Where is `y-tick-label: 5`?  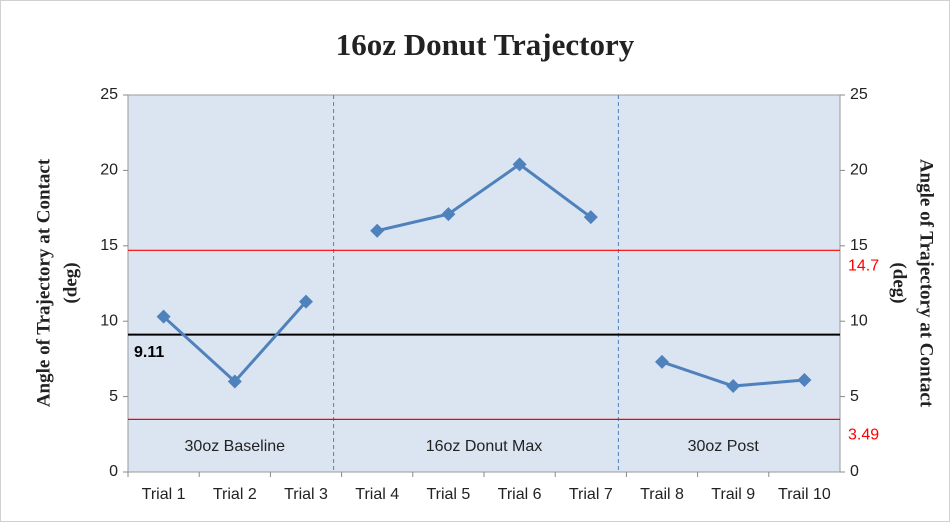 y-tick-label: 5 is located at coordinates (113, 396).